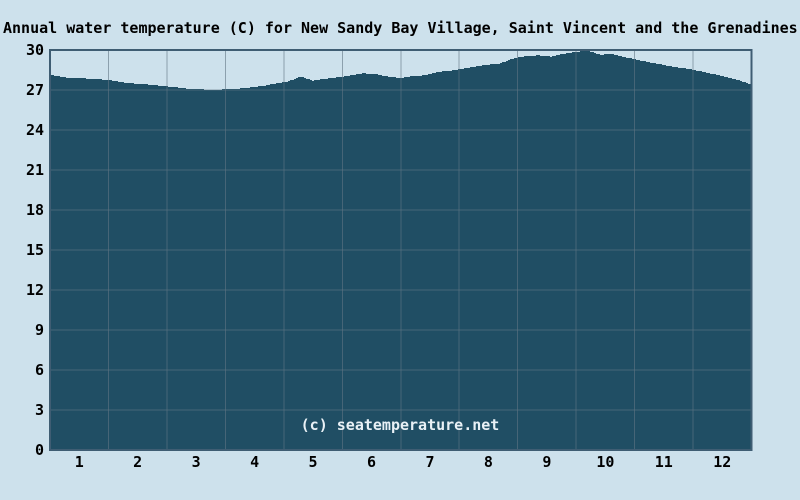  What do you see at coordinates (400, 425) in the screenshot?
I see `watermark: (c) seatemperature.net` at bounding box center [400, 425].